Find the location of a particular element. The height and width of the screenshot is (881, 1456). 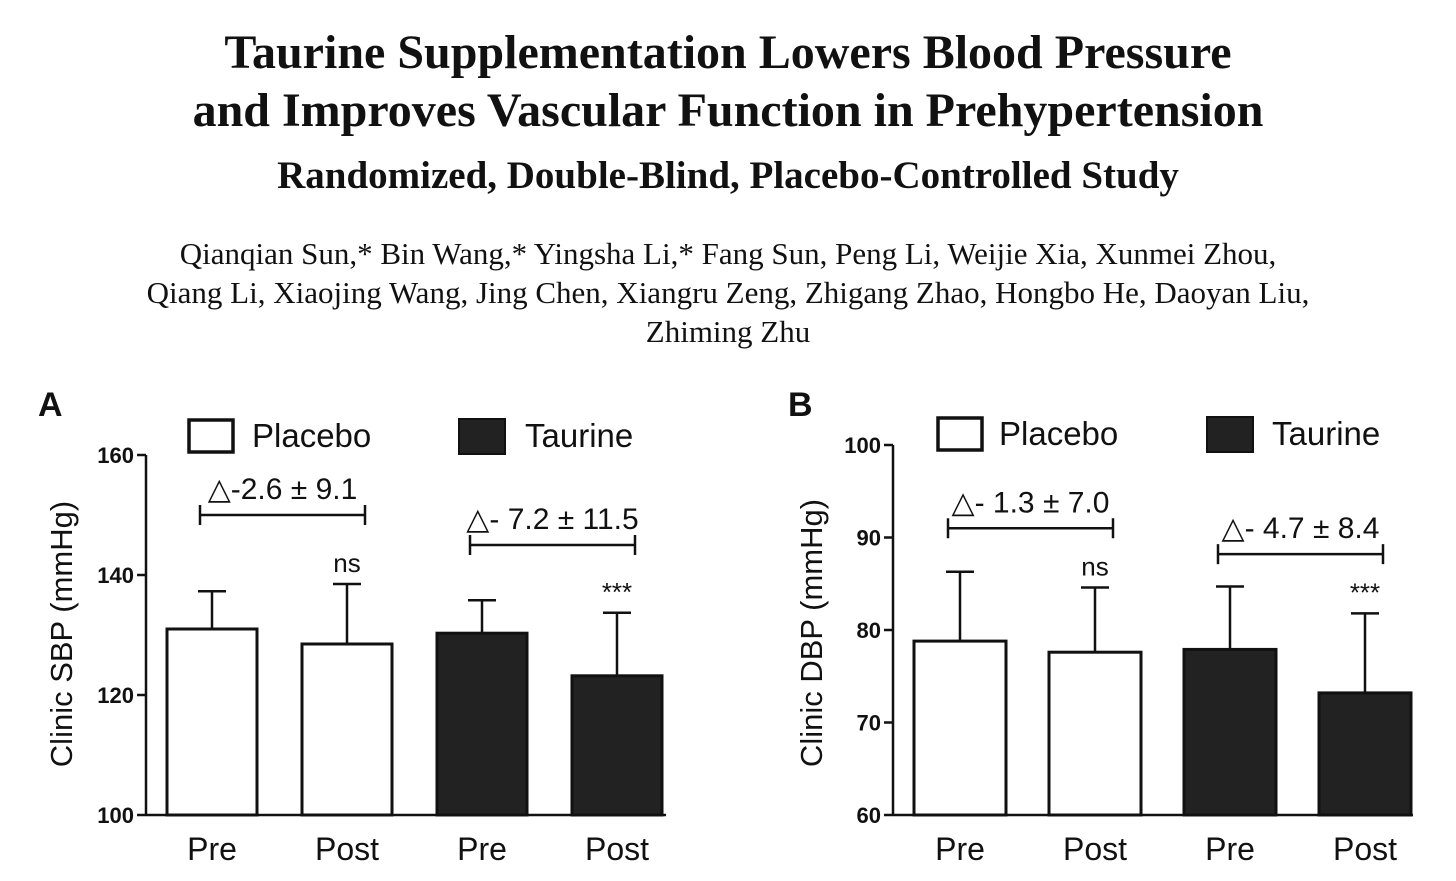

panel-b-legend-swatch-placebo is located at coordinates (960, 434).